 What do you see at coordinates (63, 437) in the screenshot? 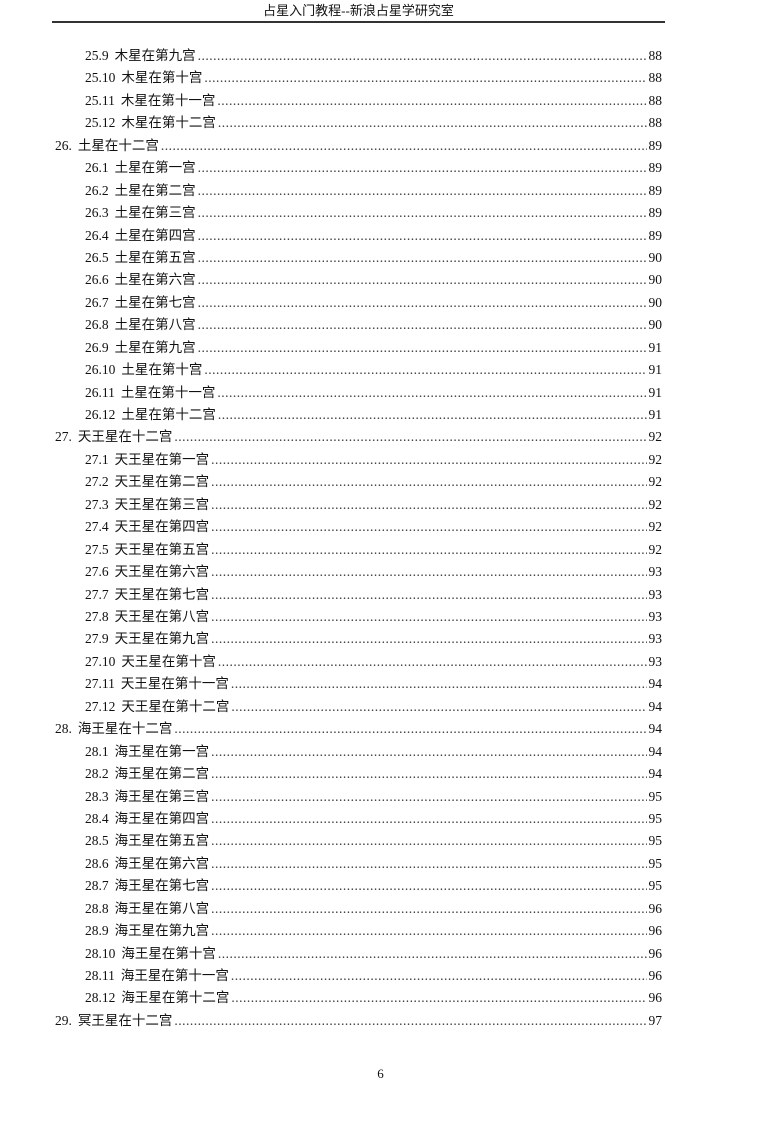
I see `toc-entry-number: 27.` at bounding box center [63, 437].